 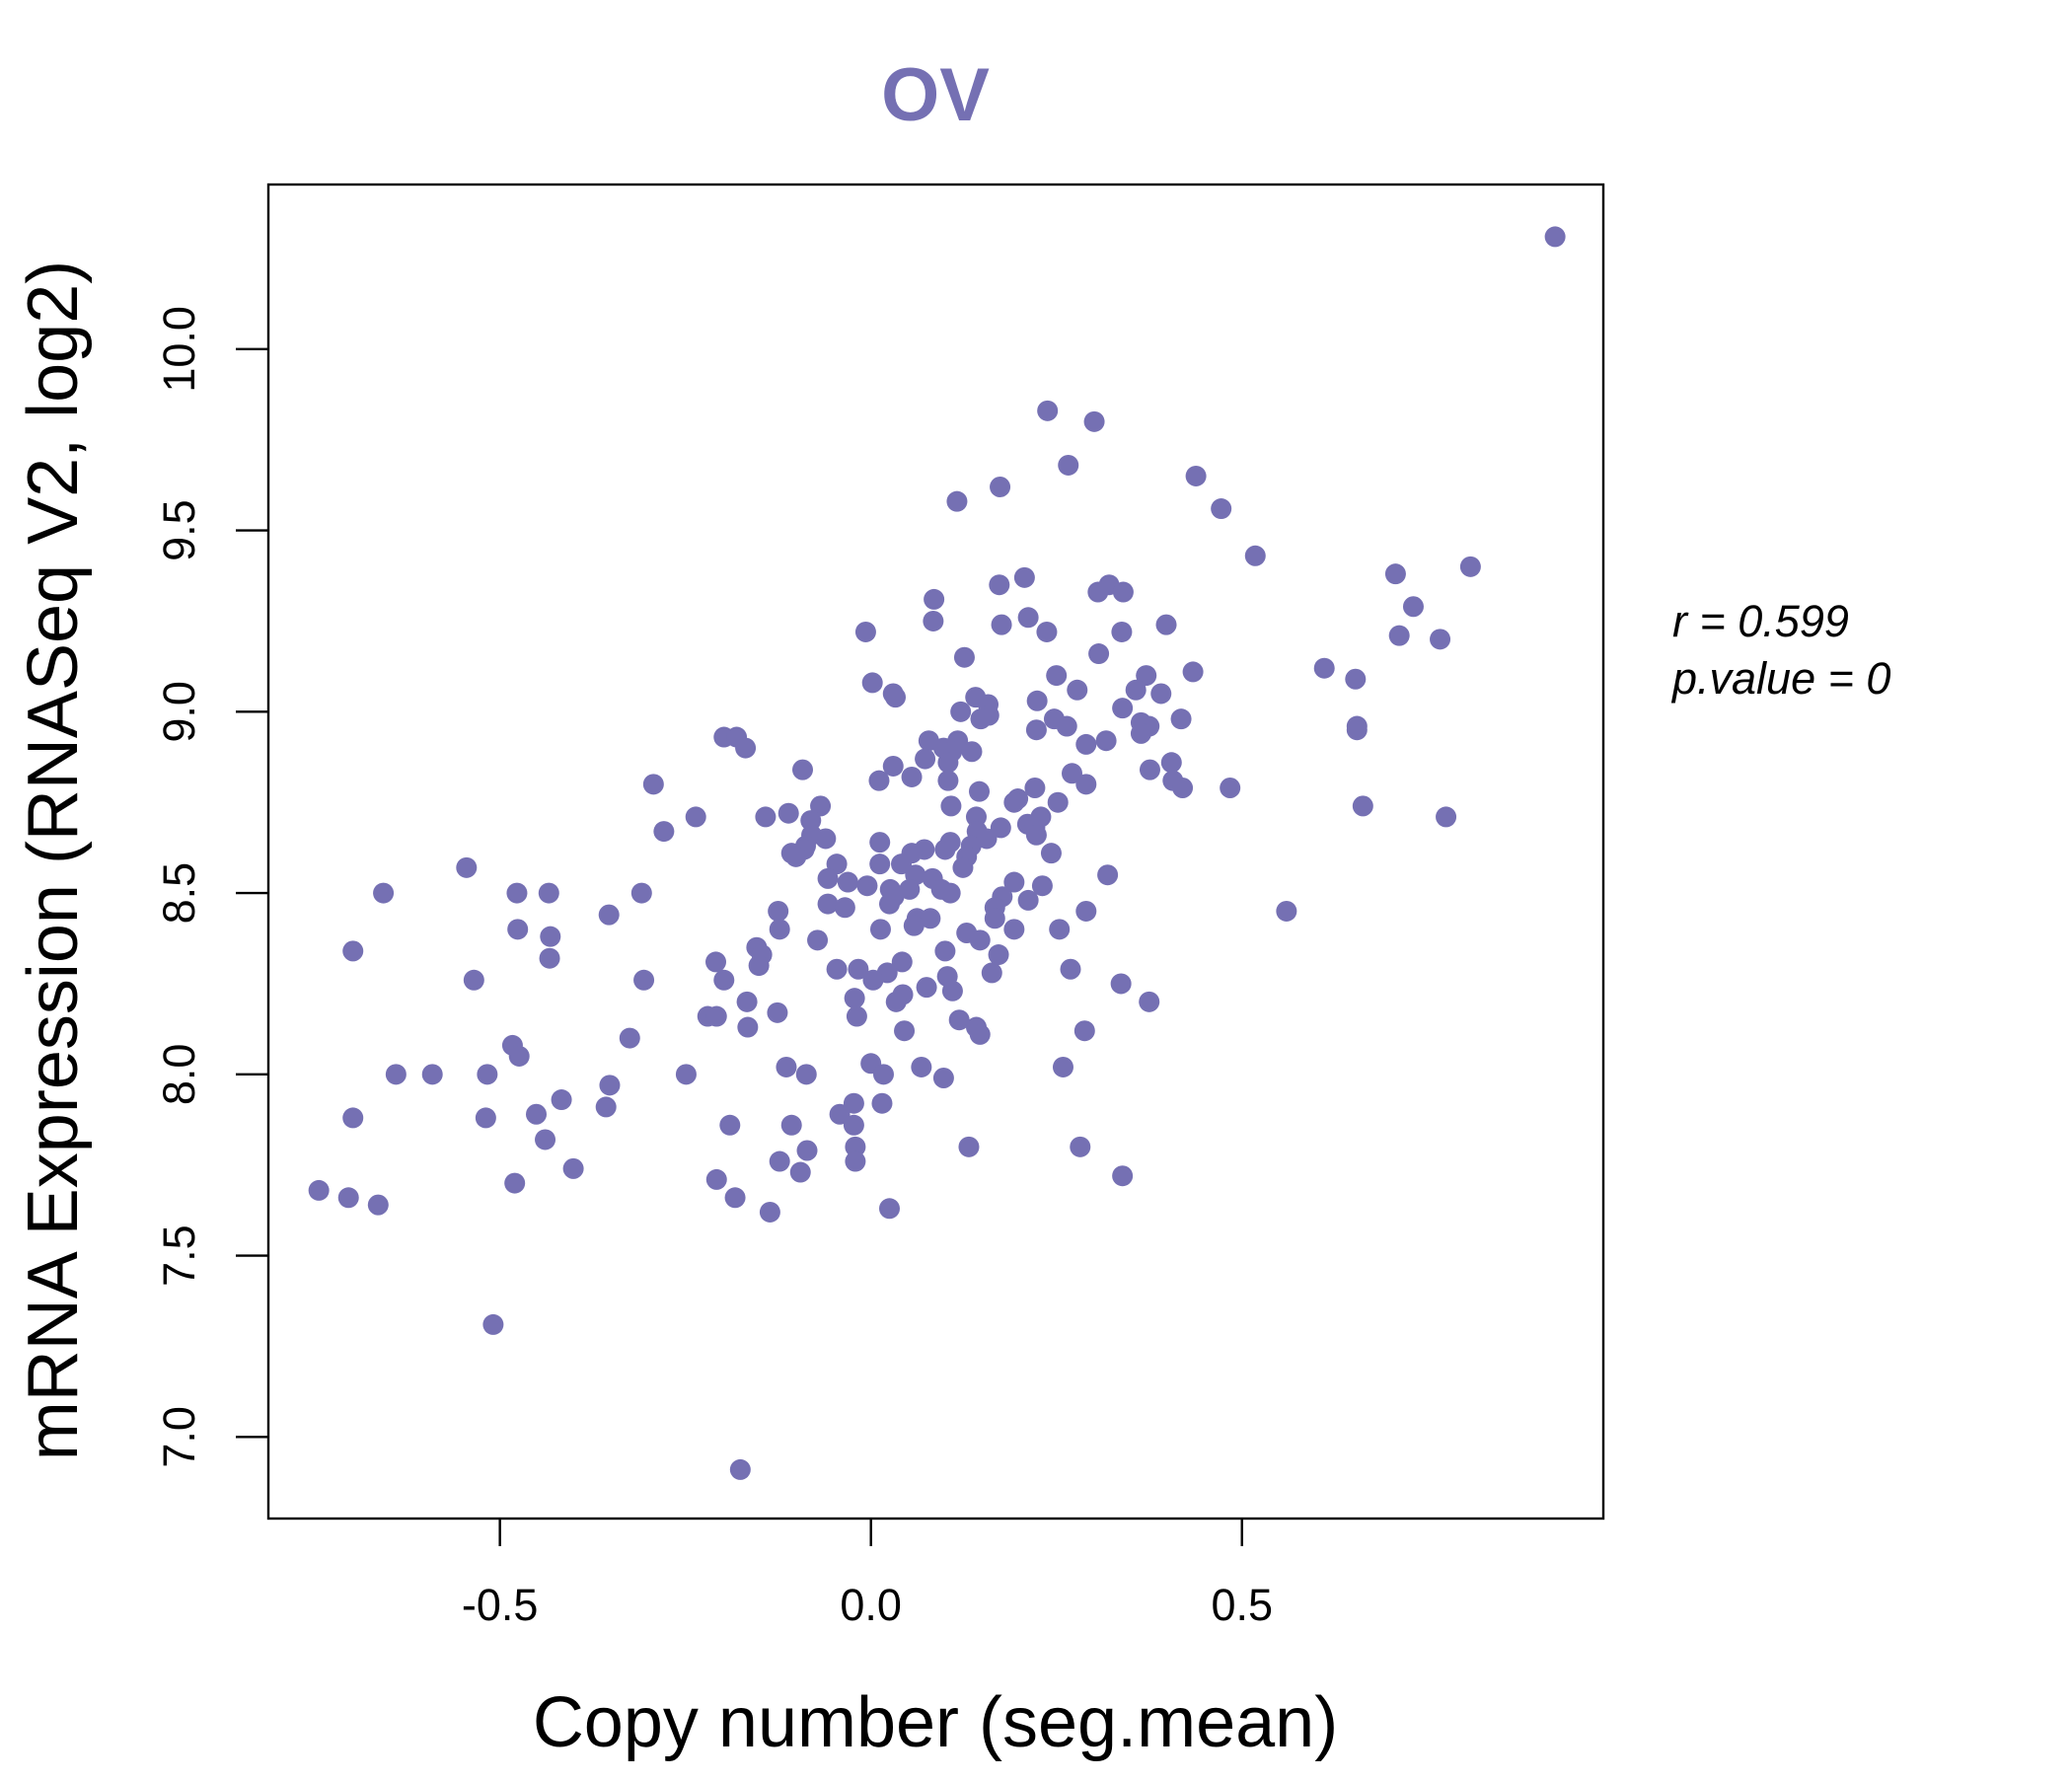 I want to click on correlation-r-label: r = 0.599, so click(x=1761, y=621).